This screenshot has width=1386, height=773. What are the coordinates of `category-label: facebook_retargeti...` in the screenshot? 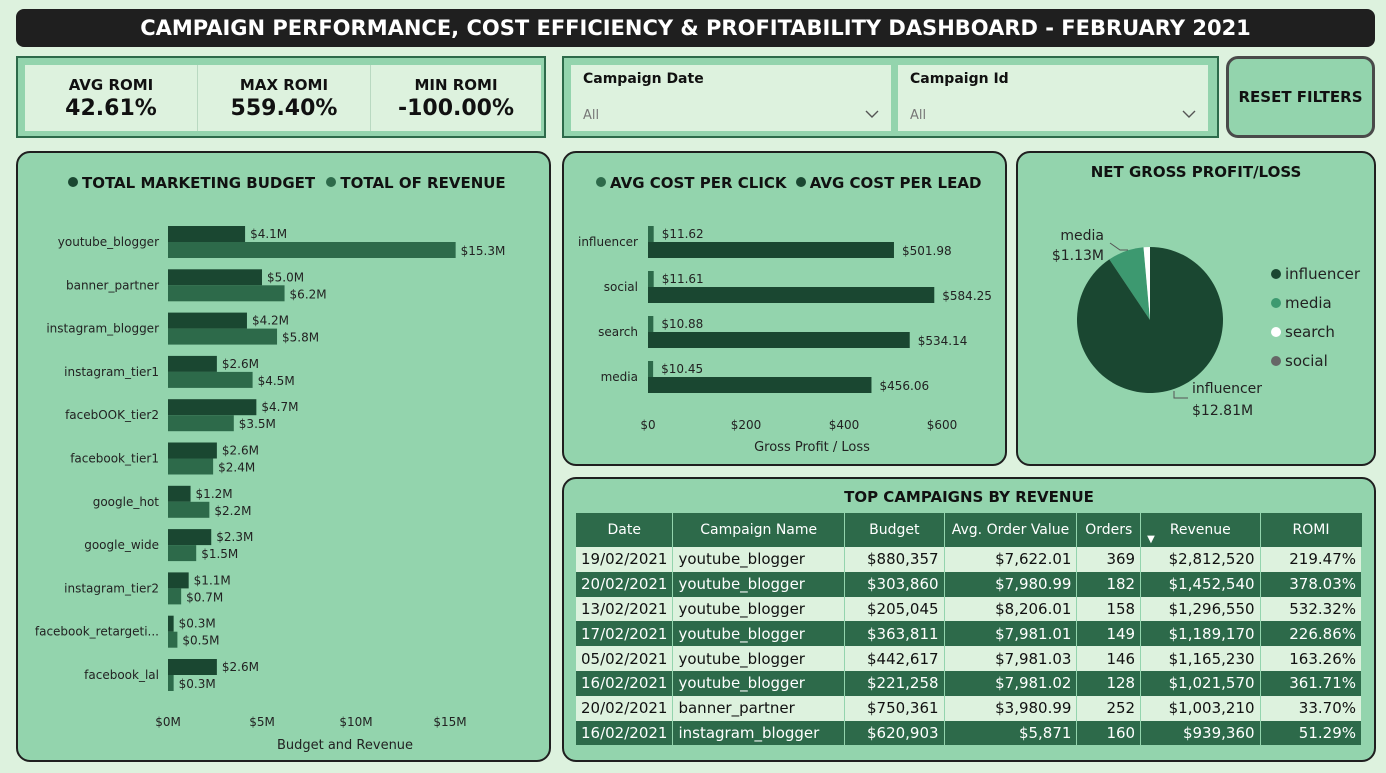 It's located at (97, 632).